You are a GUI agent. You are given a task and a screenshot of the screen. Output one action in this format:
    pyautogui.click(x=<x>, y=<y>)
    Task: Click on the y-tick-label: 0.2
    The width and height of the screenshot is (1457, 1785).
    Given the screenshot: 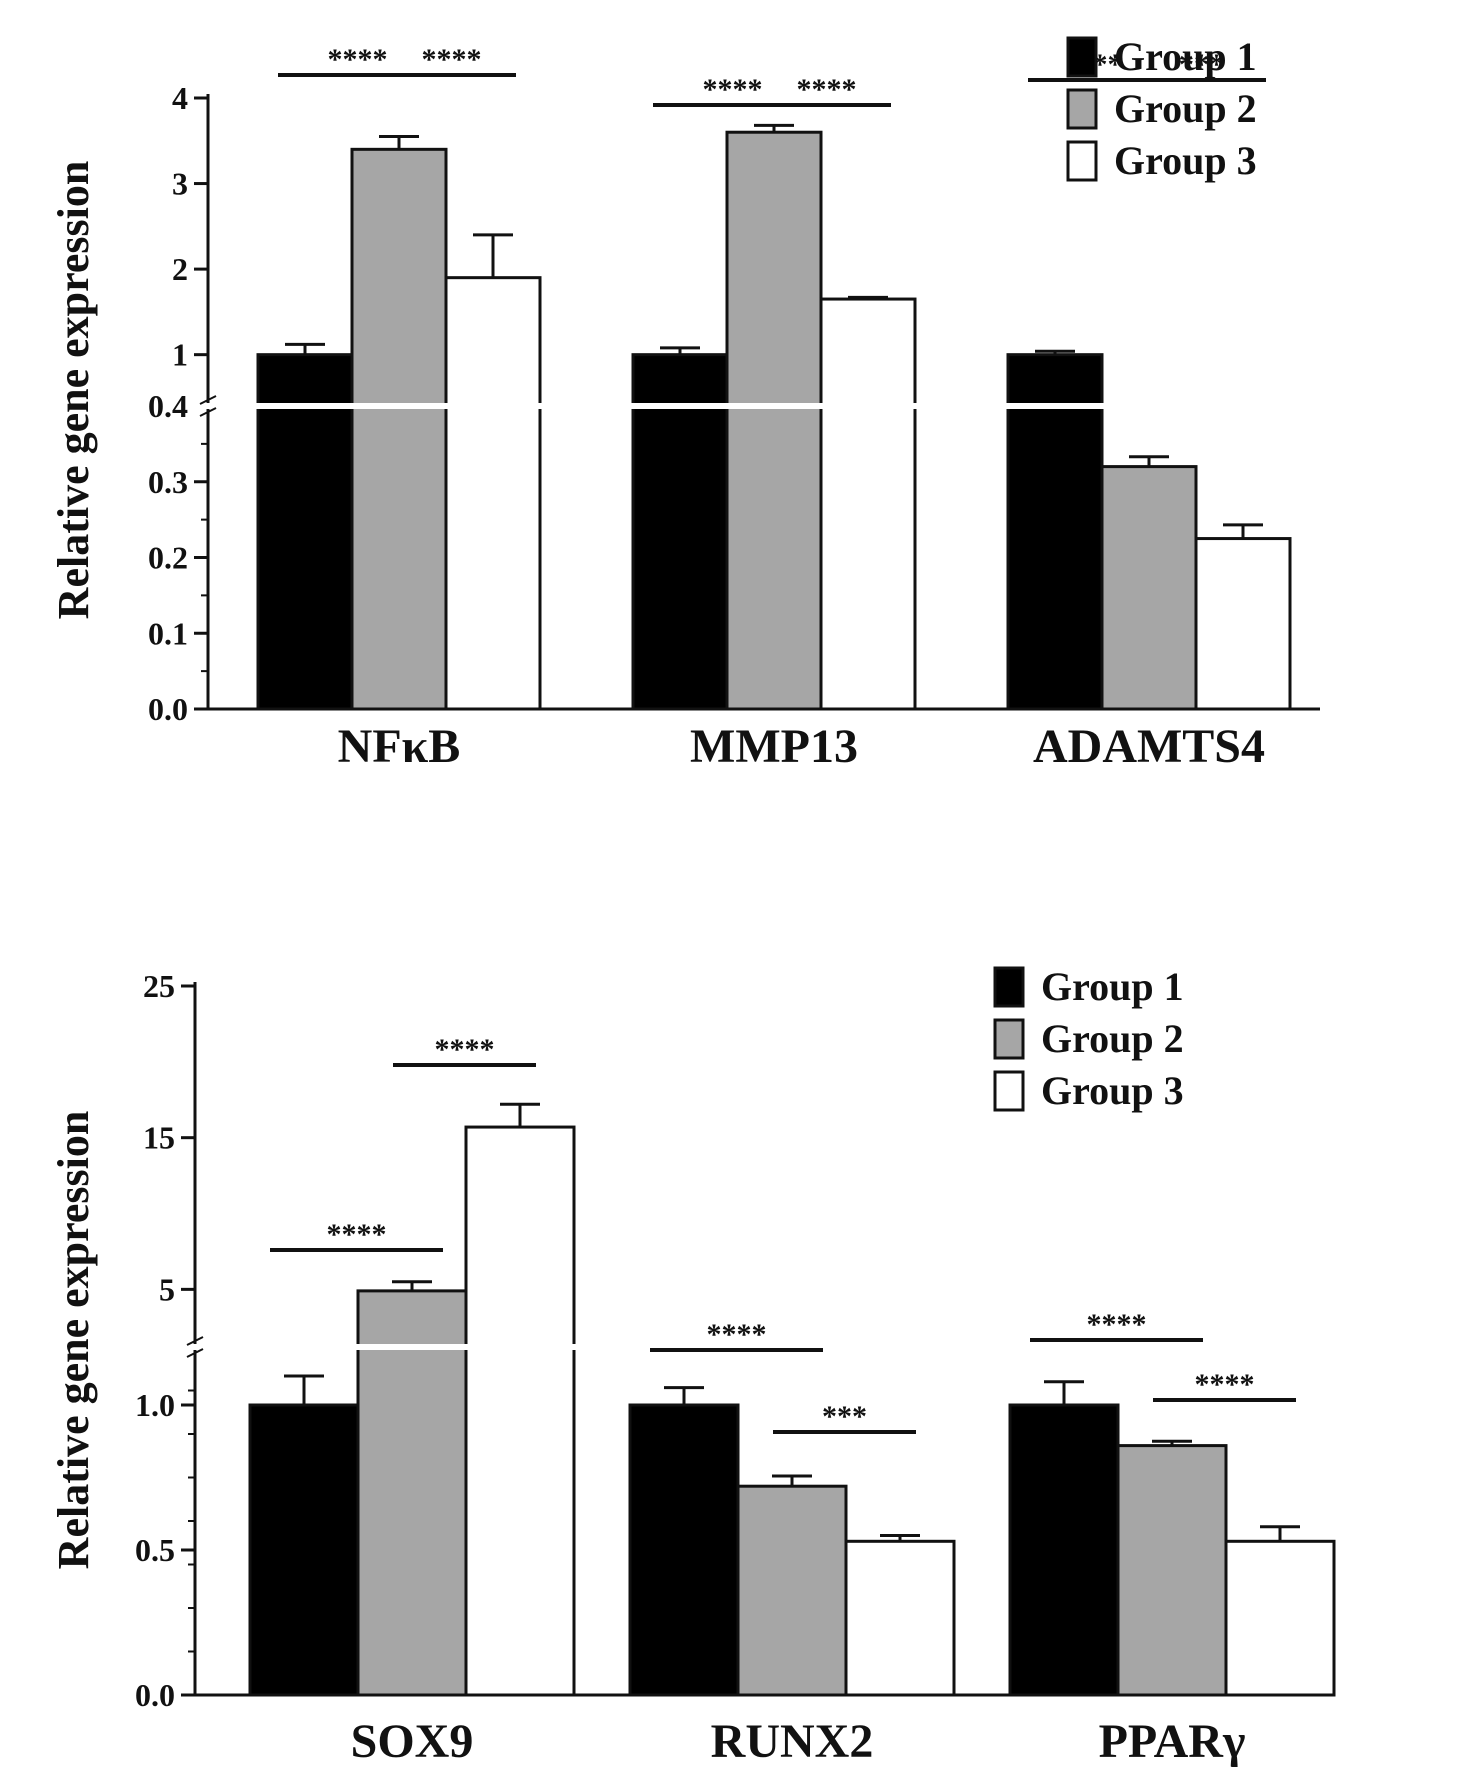 What is the action you would take?
    pyautogui.click(x=168, y=558)
    